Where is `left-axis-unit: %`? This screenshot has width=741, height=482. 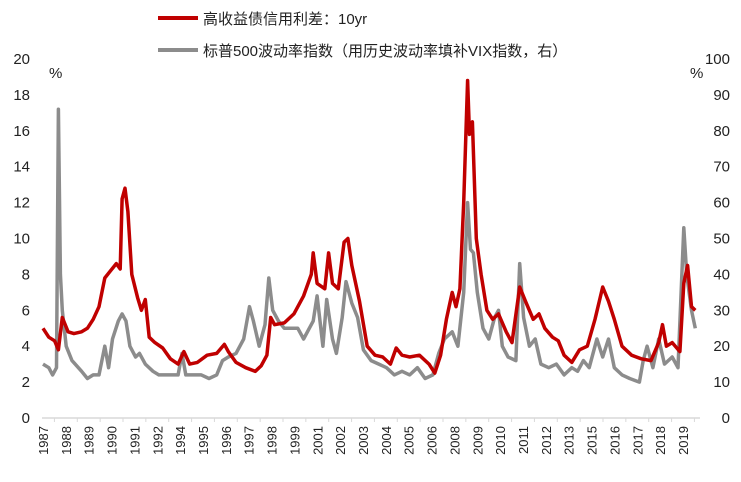 left-axis-unit: % is located at coordinates (55, 73).